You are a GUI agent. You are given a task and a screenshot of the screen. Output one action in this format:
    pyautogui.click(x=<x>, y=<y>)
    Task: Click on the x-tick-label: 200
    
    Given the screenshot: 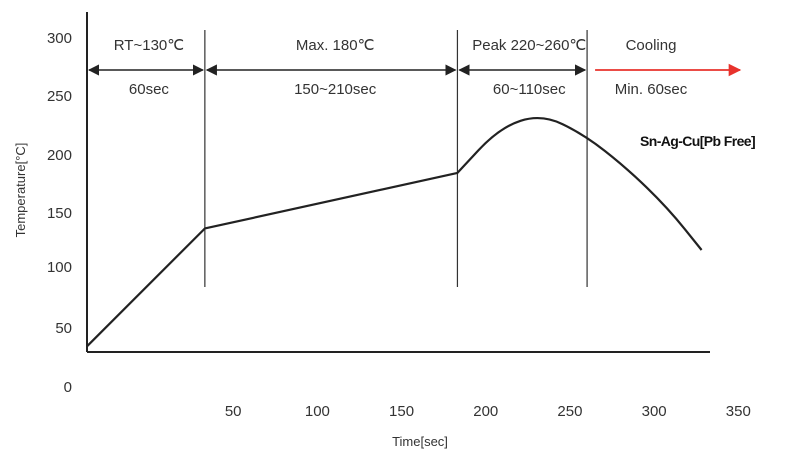 What is the action you would take?
    pyautogui.click(x=485, y=411)
    